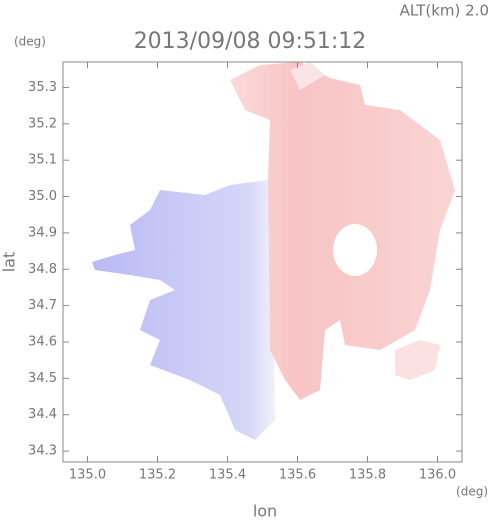 This screenshot has height=521, width=491. What do you see at coordinates (250, 41) in the screenshot?
I see `chart-title: 2013/09/08 09:51:12` at bounding box center [250, 41].